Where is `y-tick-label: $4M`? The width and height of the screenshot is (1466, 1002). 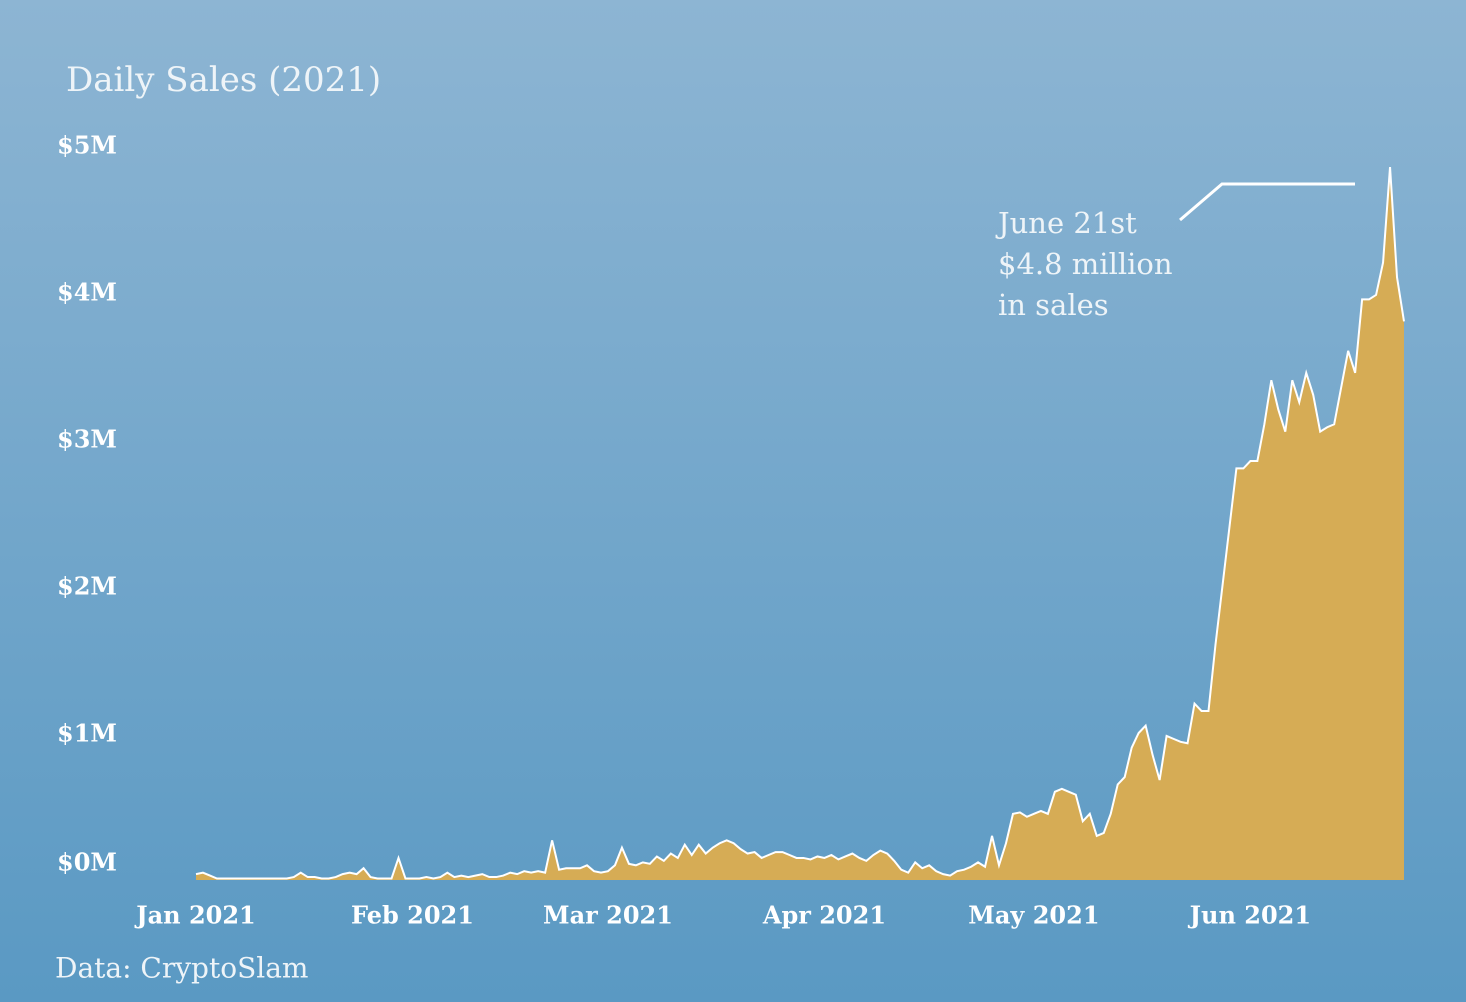
y-tick-label: $4M is located at coordinates (87, 292).